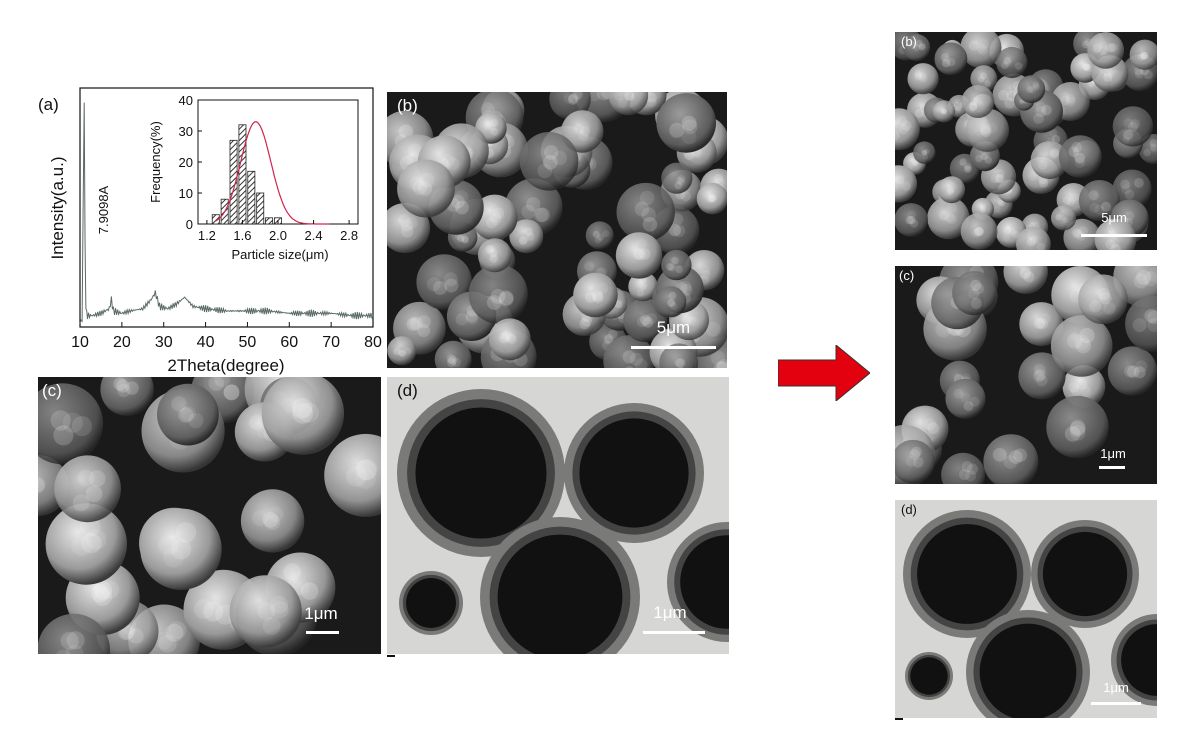 The image size is (1194, 746). I want to click on xrd-x-tick-label: 80, so click(373, 342).